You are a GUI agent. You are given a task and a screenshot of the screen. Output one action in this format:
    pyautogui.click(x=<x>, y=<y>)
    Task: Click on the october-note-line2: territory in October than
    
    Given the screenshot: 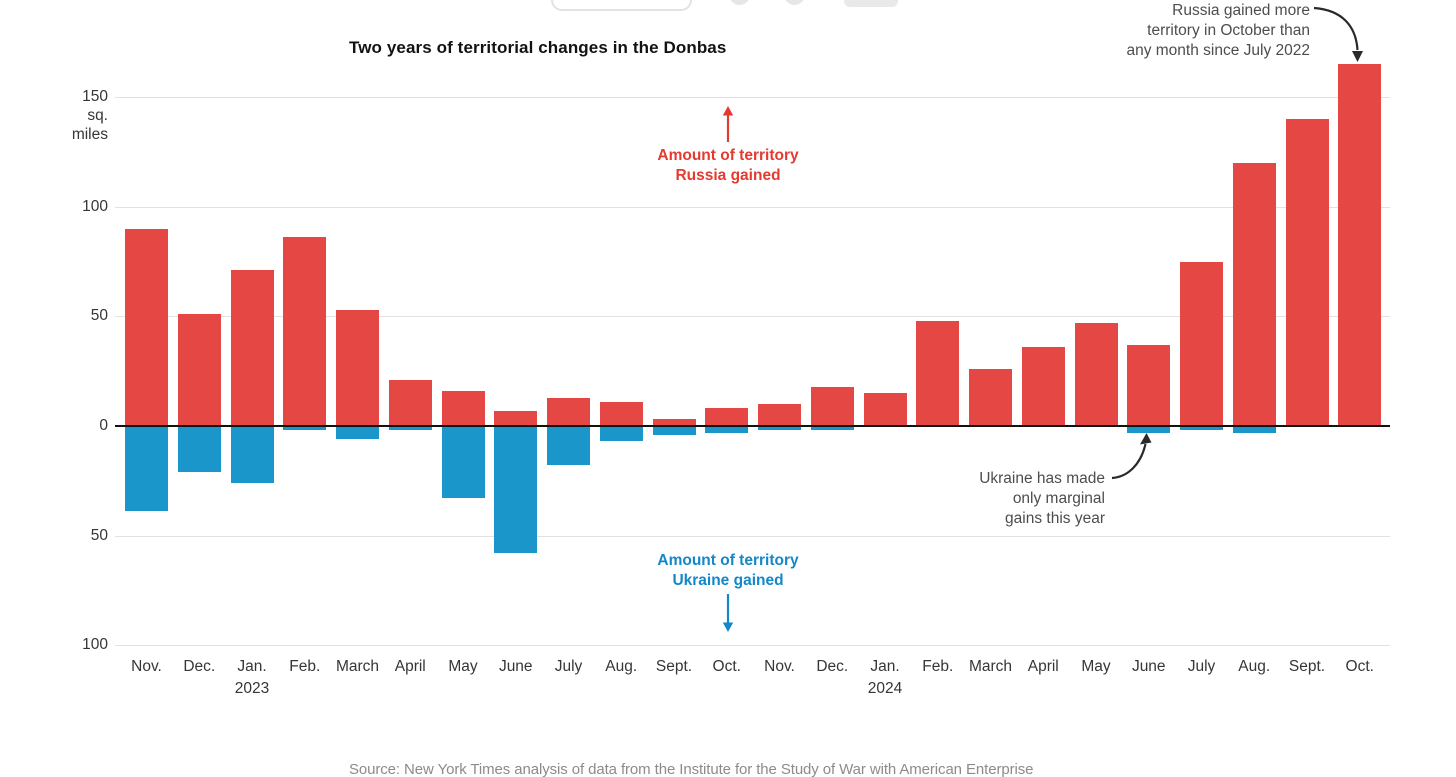 What is the action you would take?
    pyautogui.click(x=1228, y=30)
    